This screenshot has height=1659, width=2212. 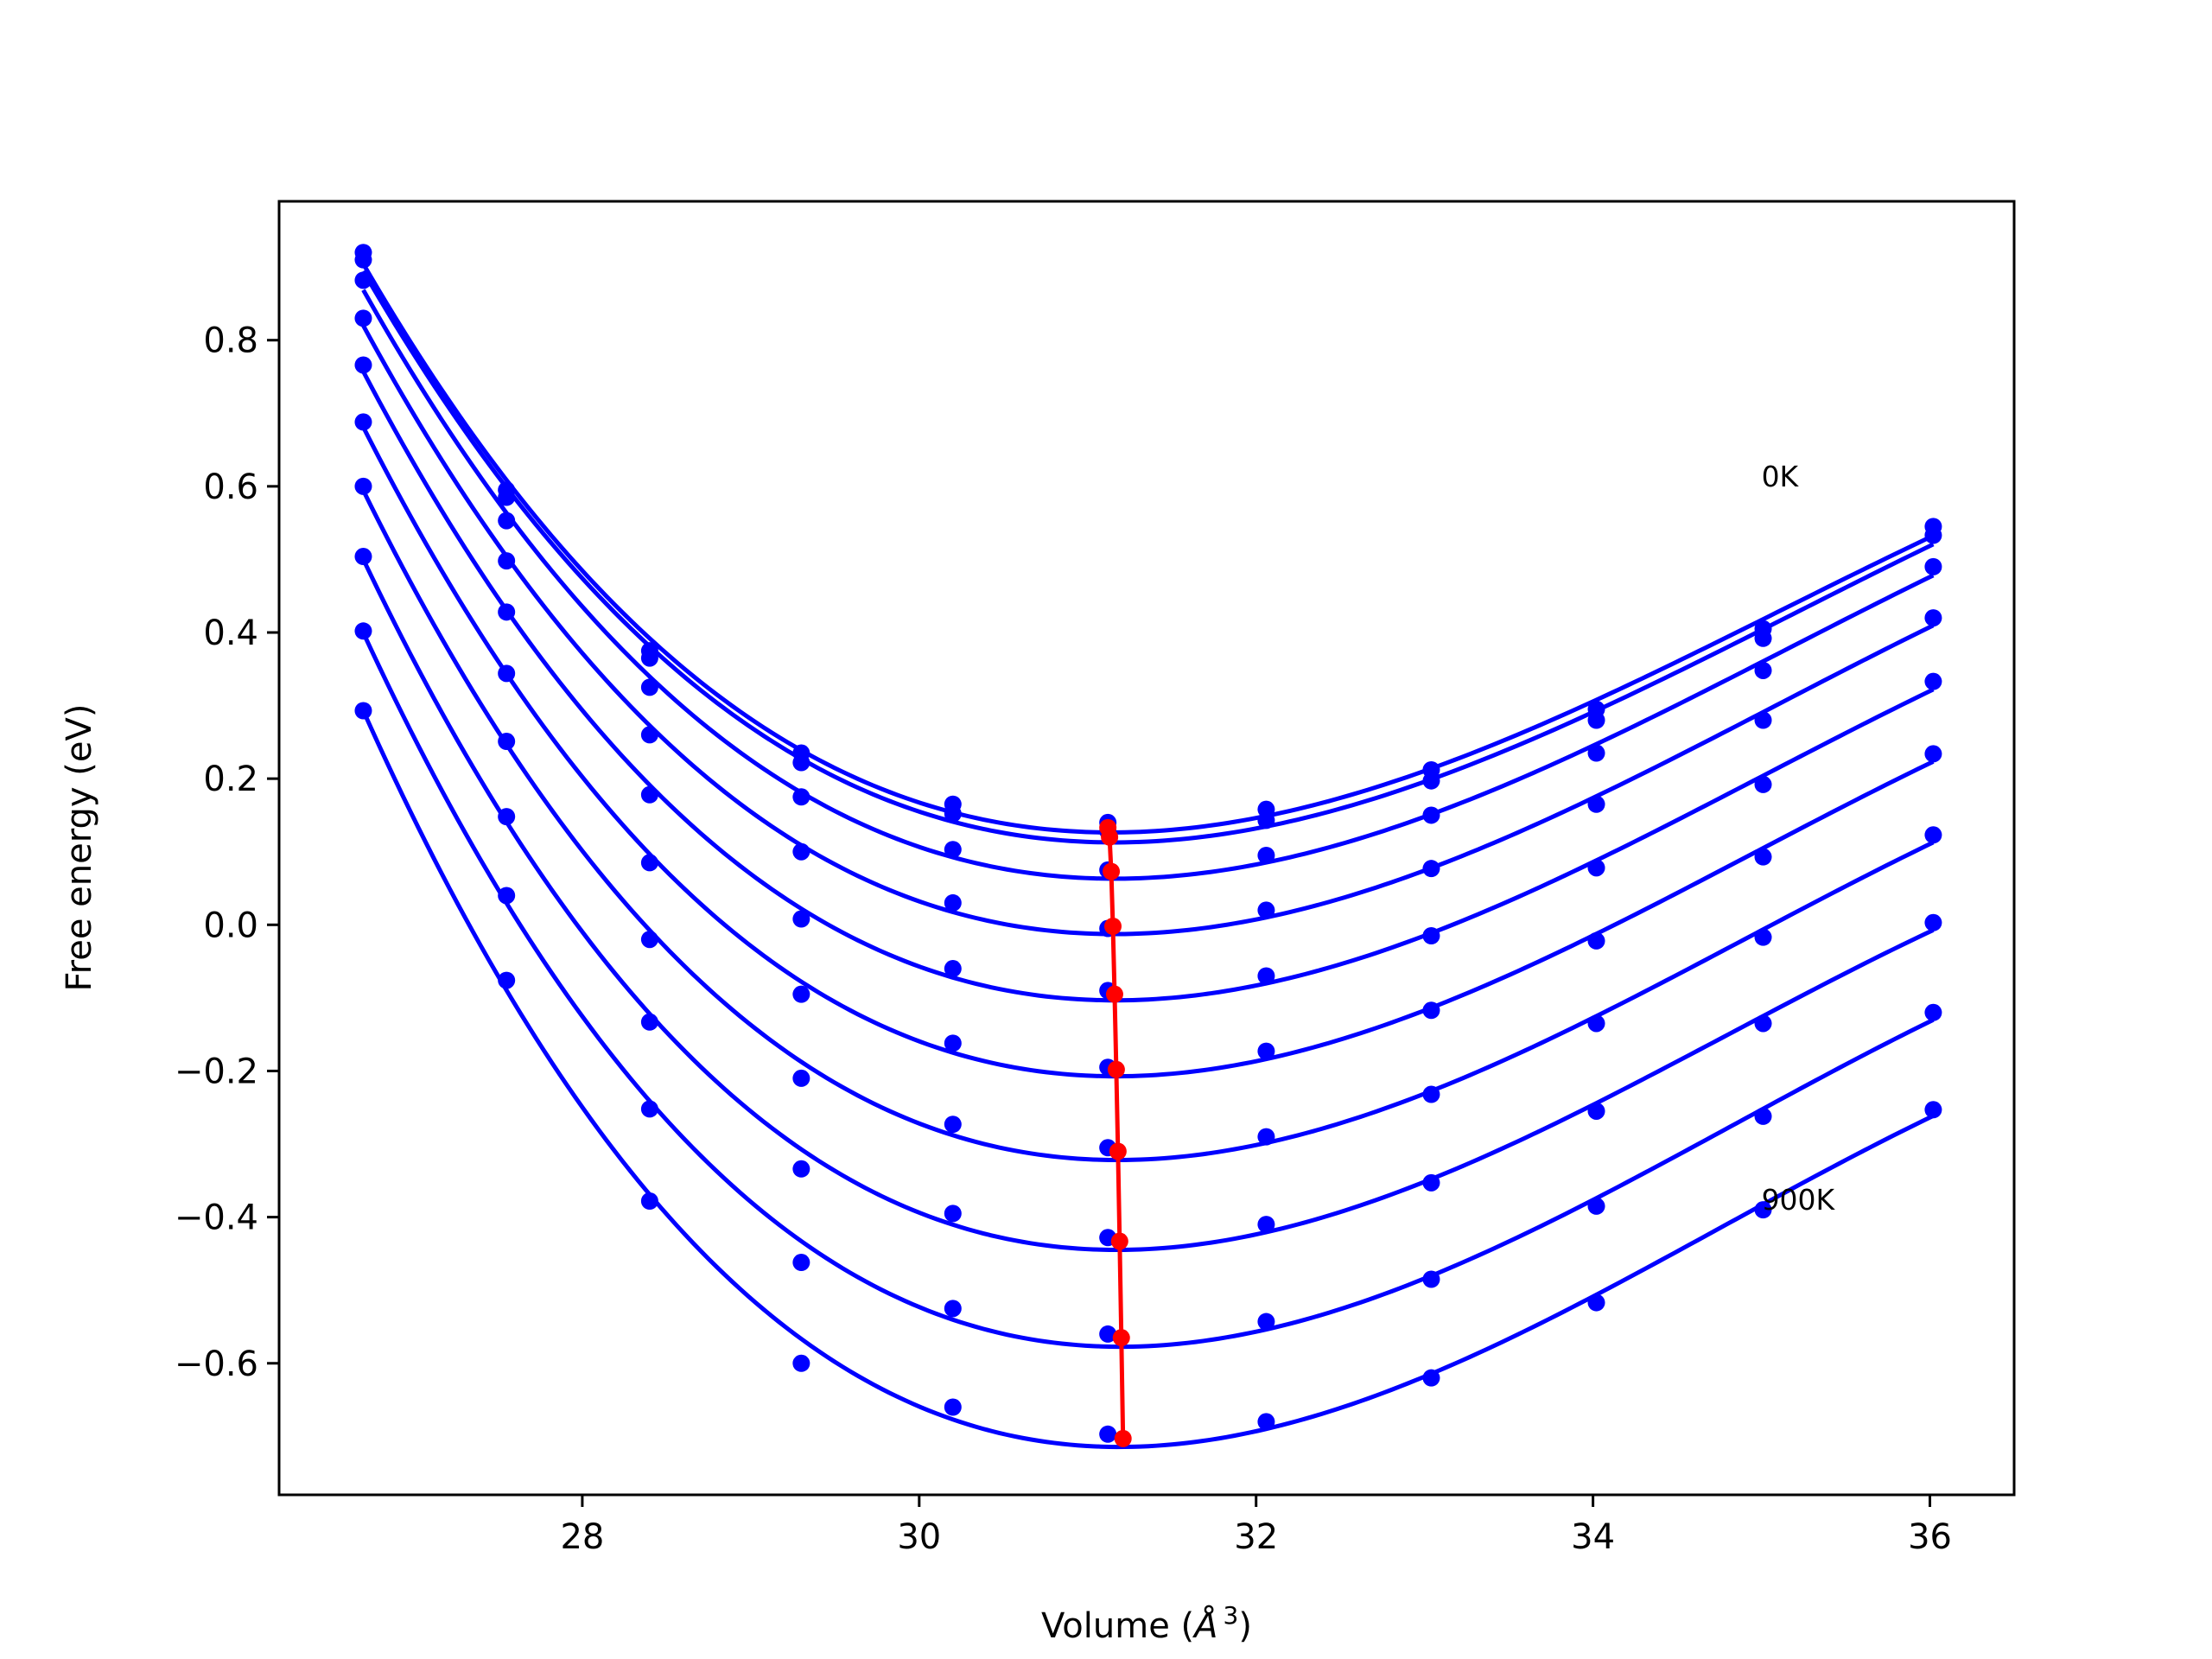 I want to click on x-axis-label-exponent: 3, so click(x=1231, y=1615).